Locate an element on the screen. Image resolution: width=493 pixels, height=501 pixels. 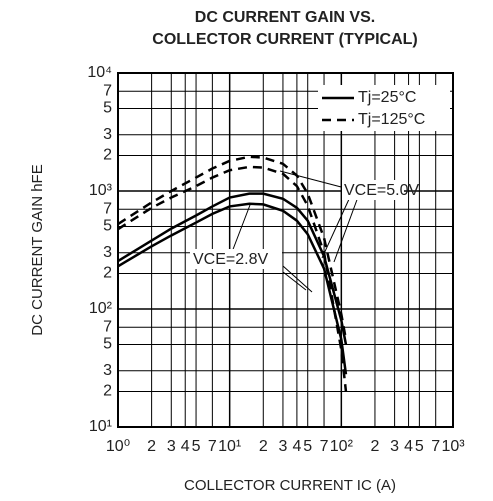
chart-title: COLLECTOR CURRENT (TYPICAL) is located at coordinates (284, 39).